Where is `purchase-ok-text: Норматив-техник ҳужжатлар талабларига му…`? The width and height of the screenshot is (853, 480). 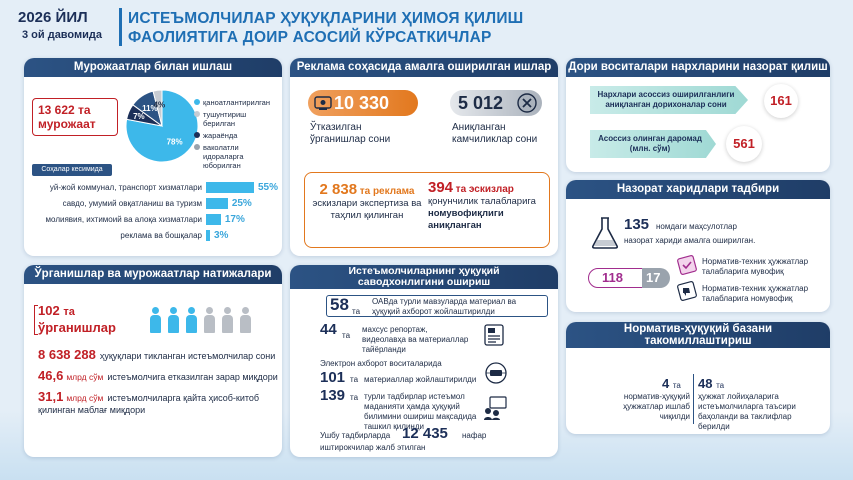 purchase-ok-text: Норматив-техник ҳужжатлар талабларига му… is located at coordinates (755, 266).